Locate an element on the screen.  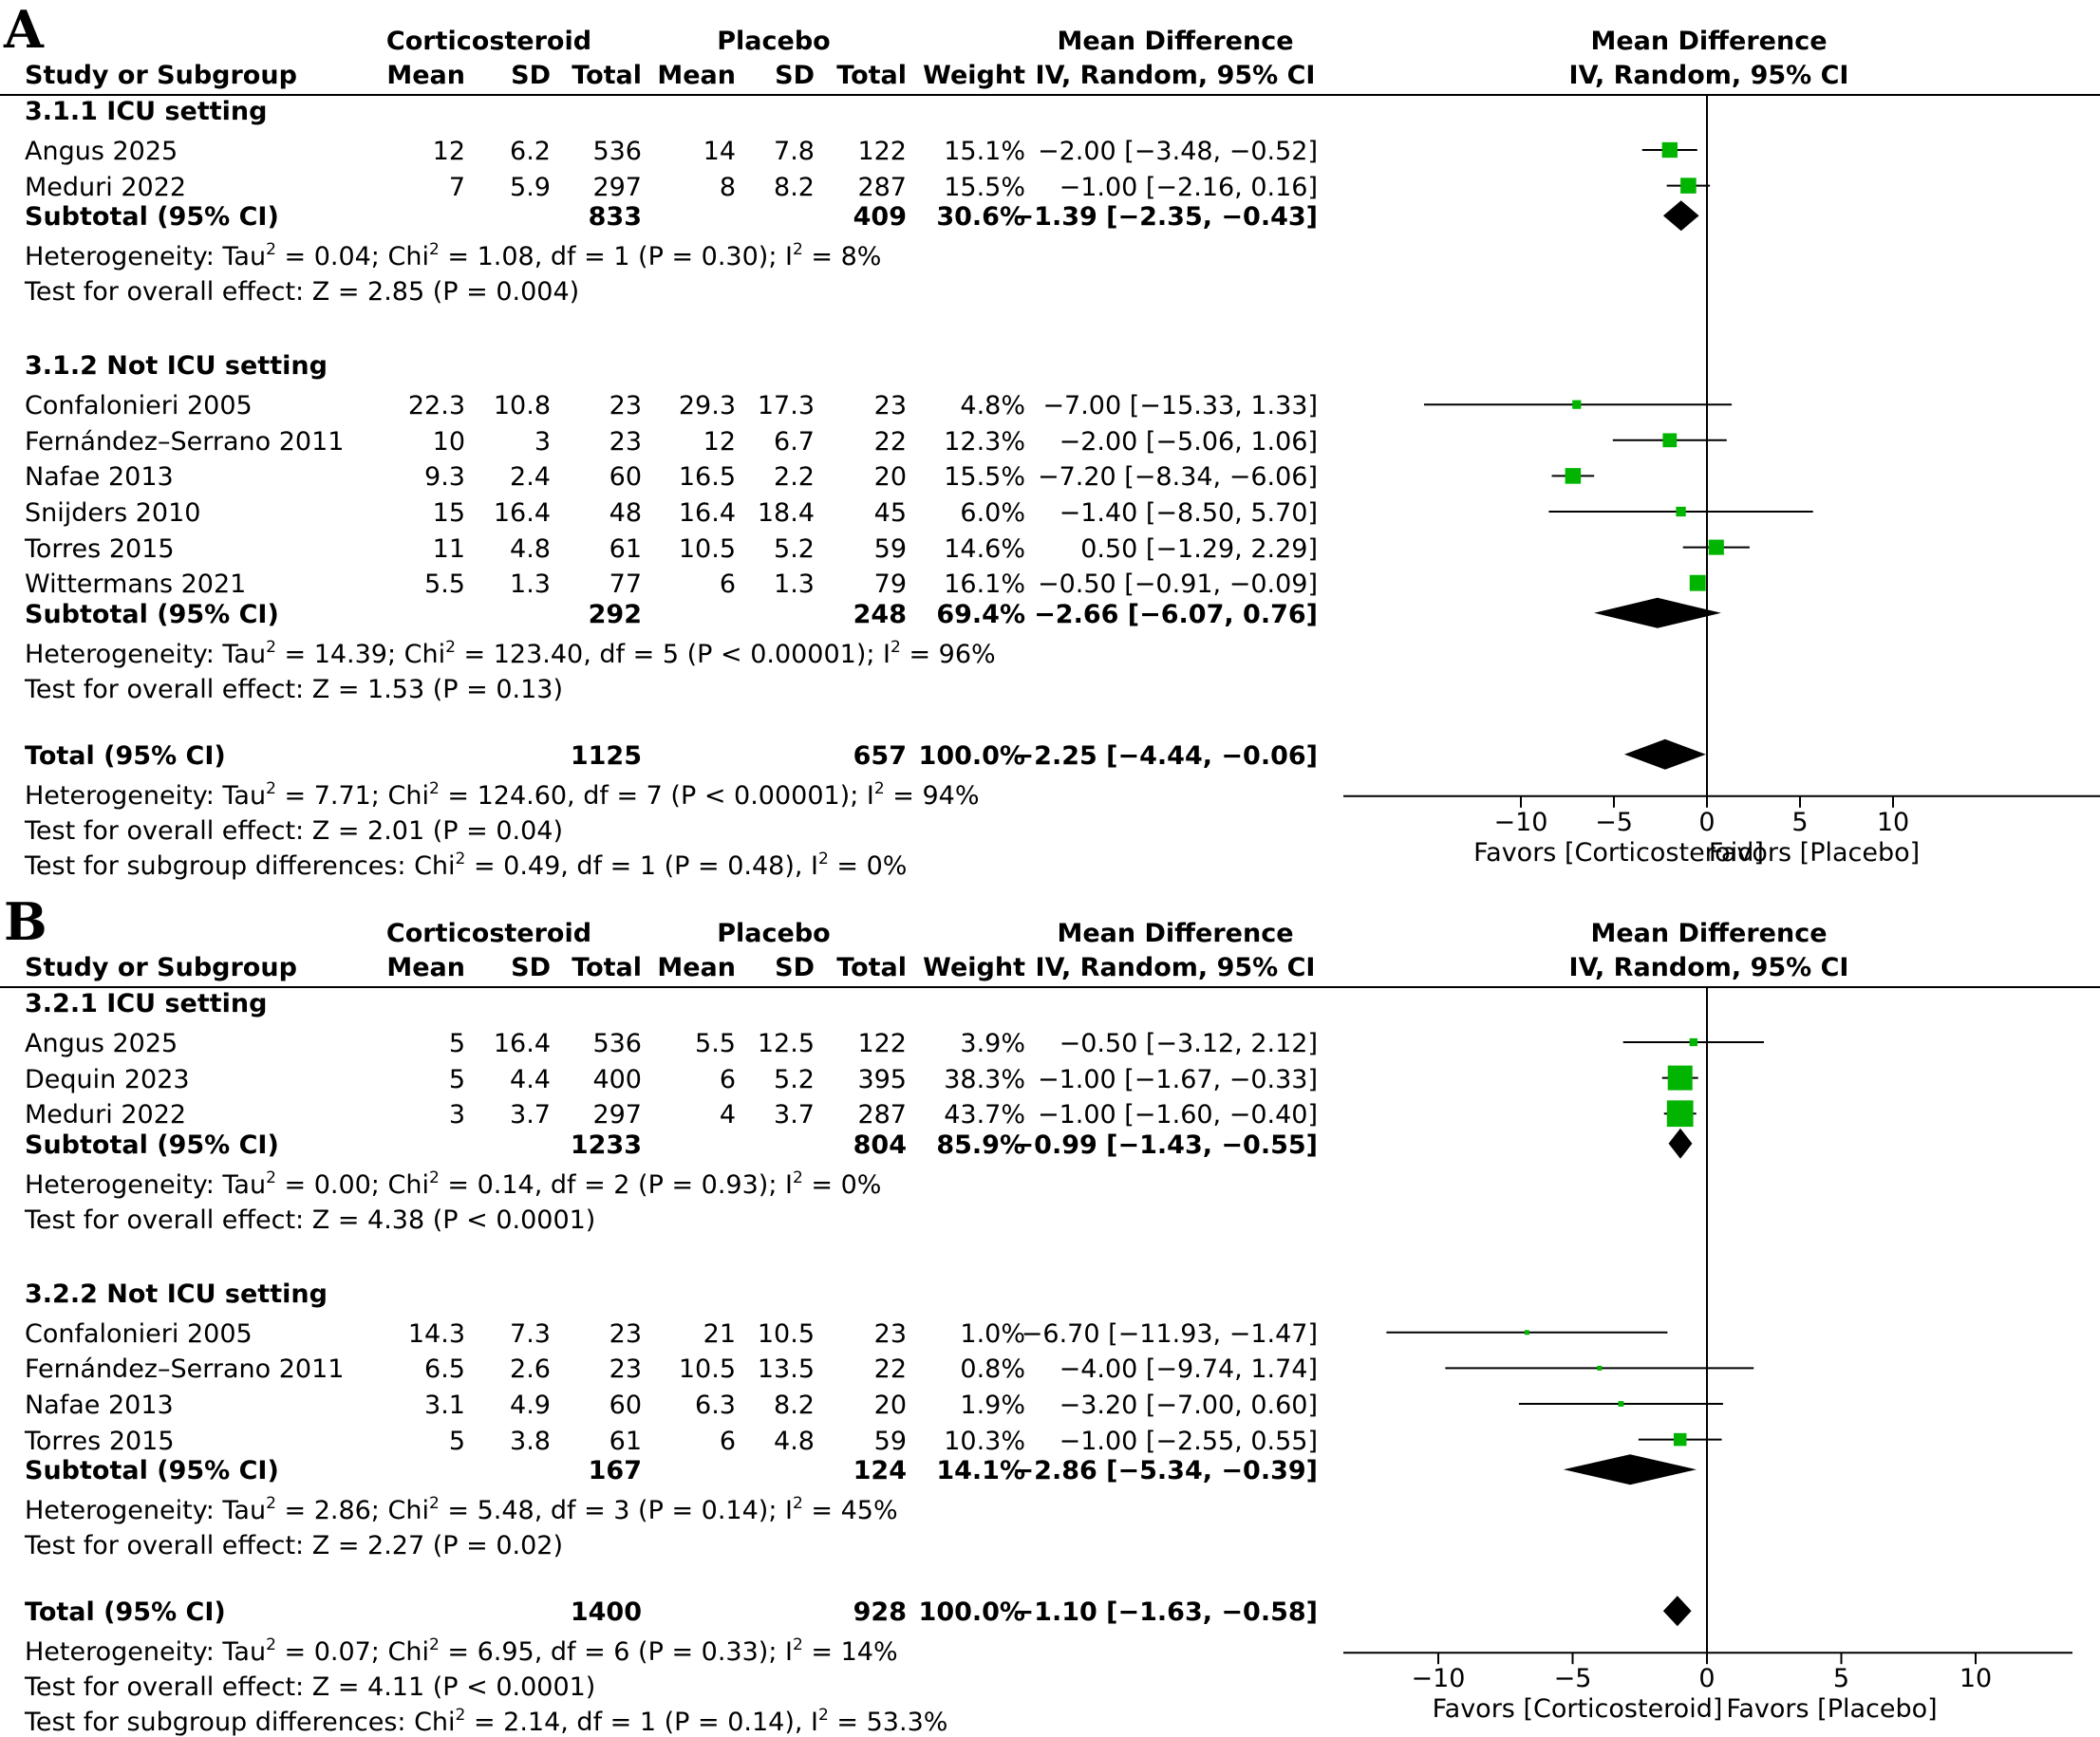
total-heterogeneity-text-part: = 6.95, df = 6 (P = 0.33); I is located at coordinates (616, 1652).